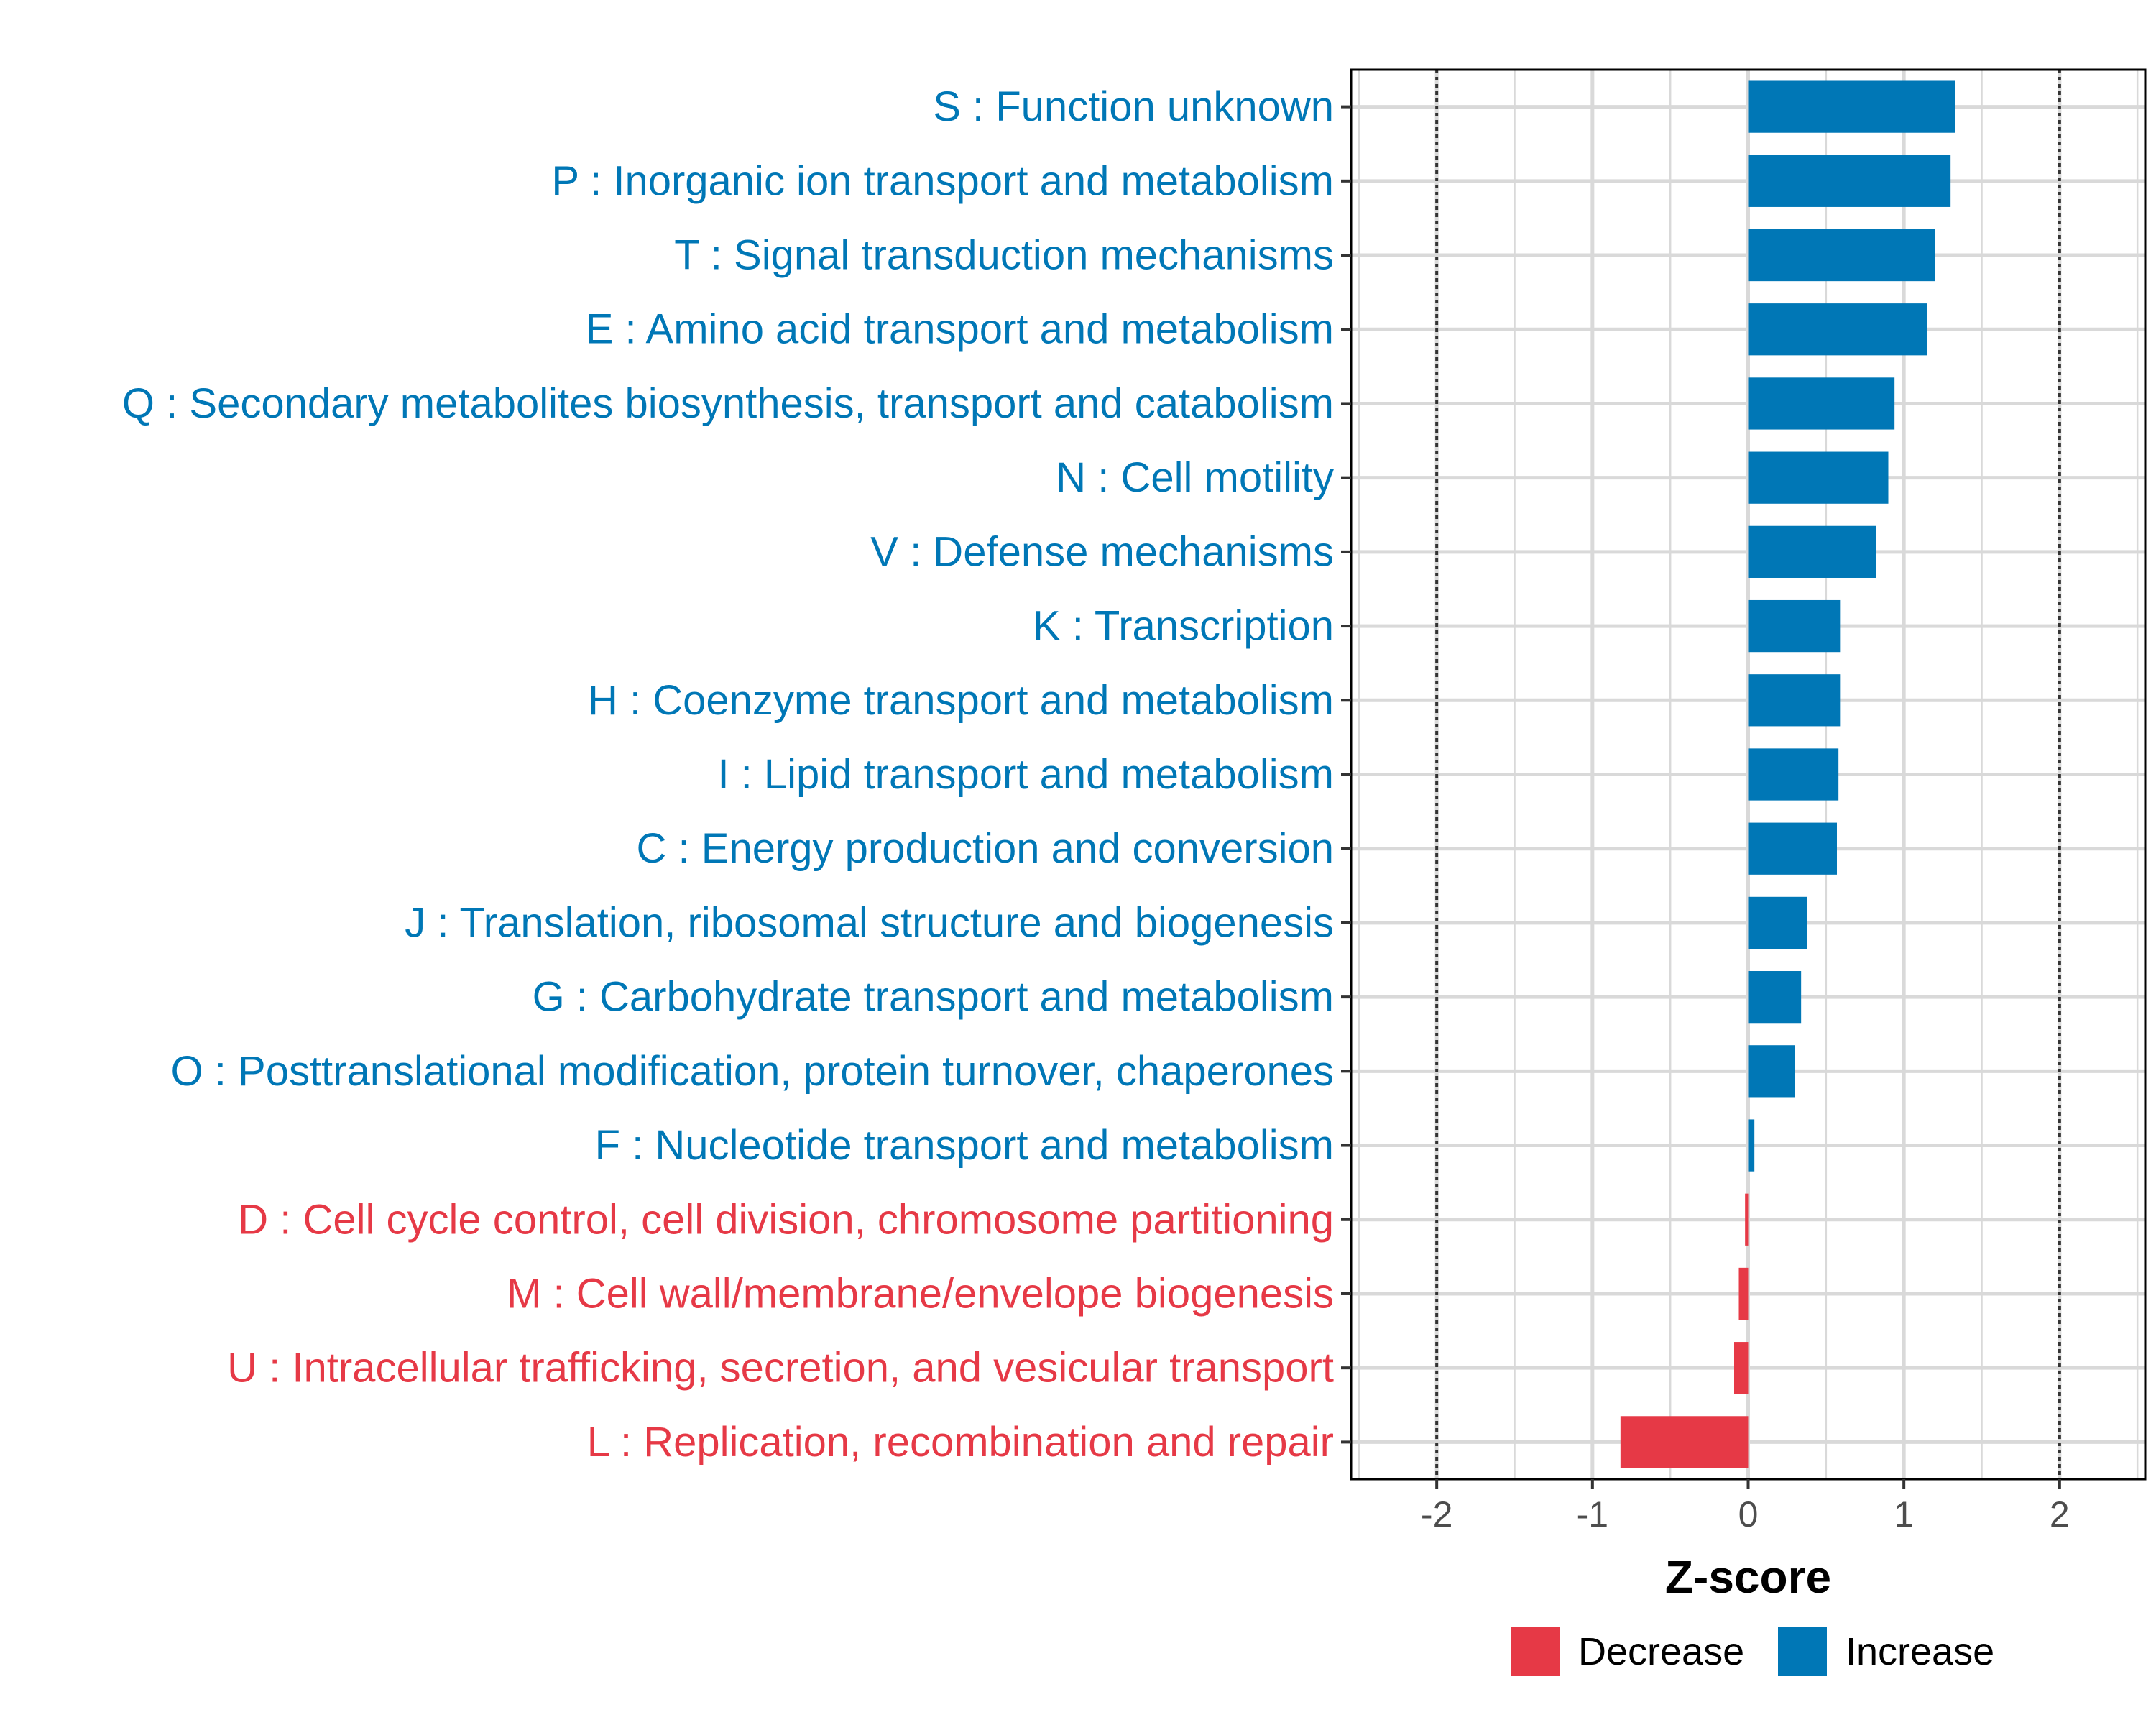 Image resolution: width=2156 pixels, height=1725 pixels. I want to click on category-label: C : Energy production and conversion, so click(985, 848).